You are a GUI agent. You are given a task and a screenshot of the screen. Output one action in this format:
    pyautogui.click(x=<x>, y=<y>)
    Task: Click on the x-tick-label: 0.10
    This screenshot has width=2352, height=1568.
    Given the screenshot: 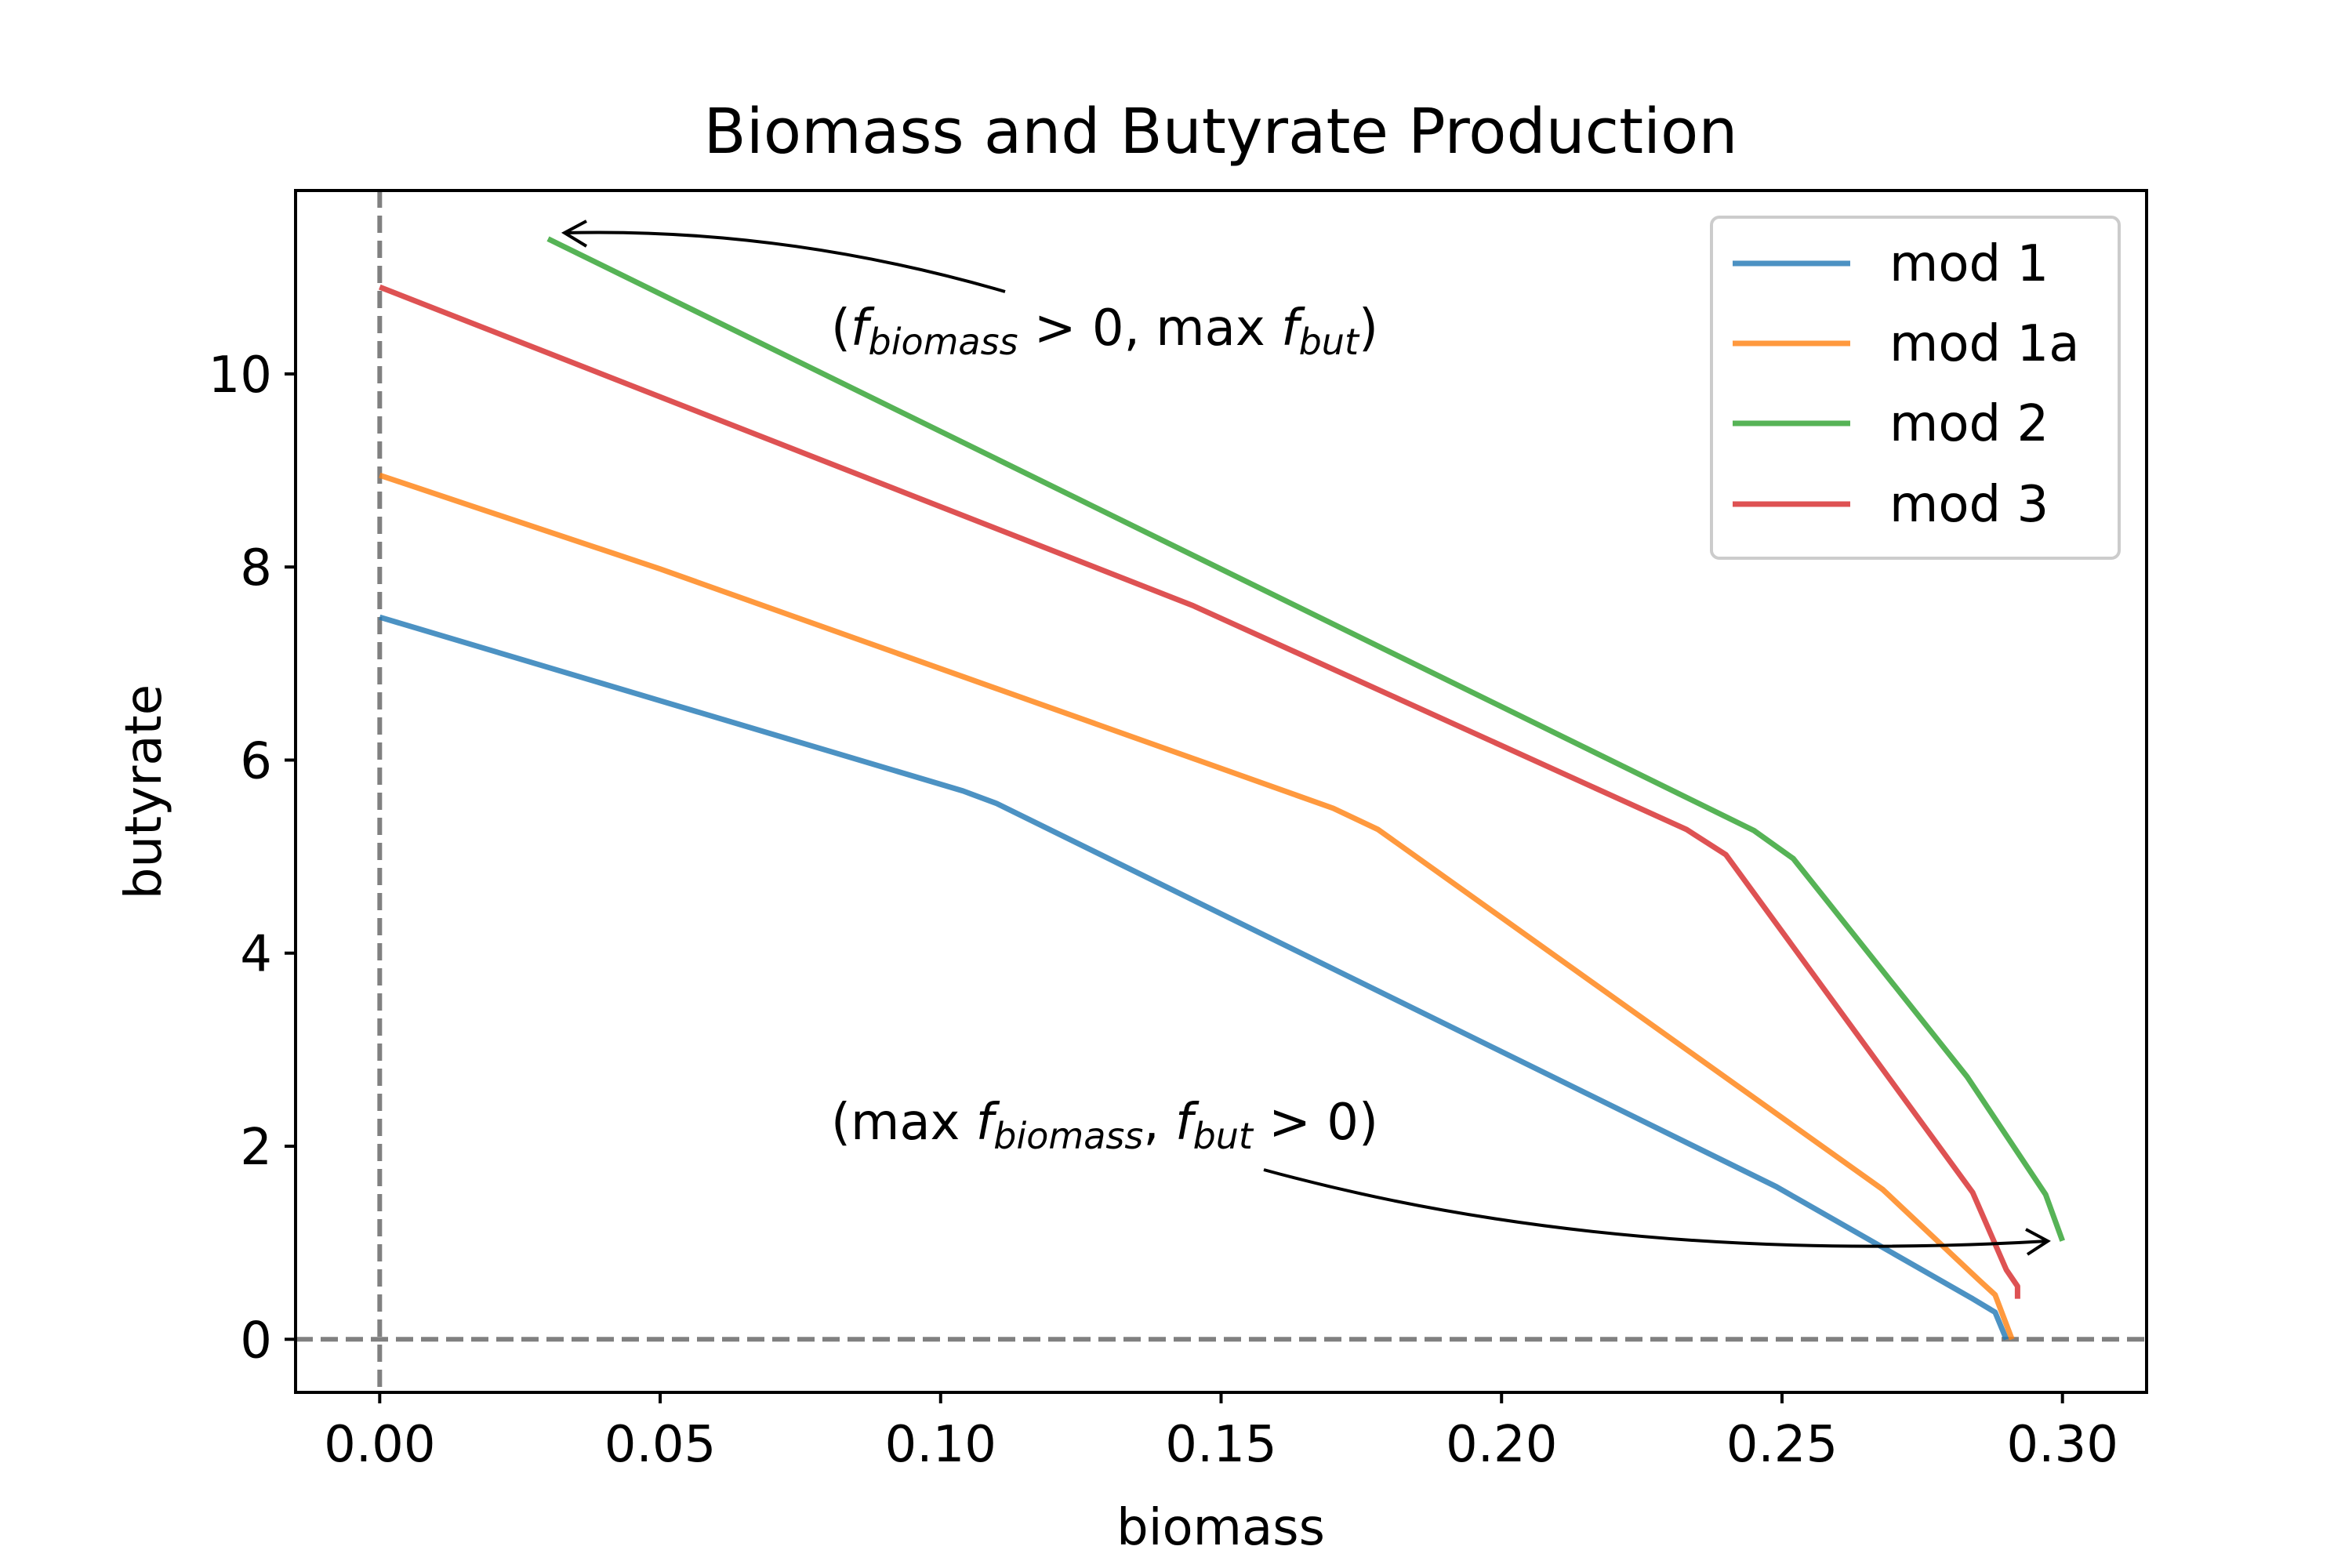 What is the action you would take?
    pyautogui.click(x=941, y=1445)
    